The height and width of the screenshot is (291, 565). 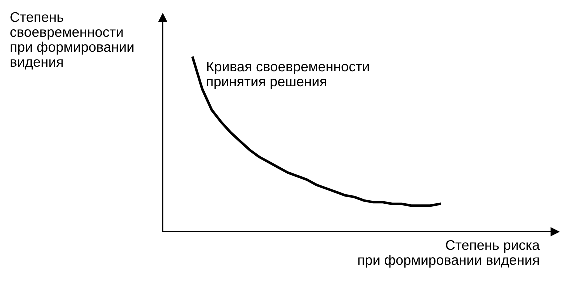 What do you see at coordinates (449, 254) in the screenshot?
I see `x-axis-title: Степень риска при формировании видения` at bounding box center [449, 254].